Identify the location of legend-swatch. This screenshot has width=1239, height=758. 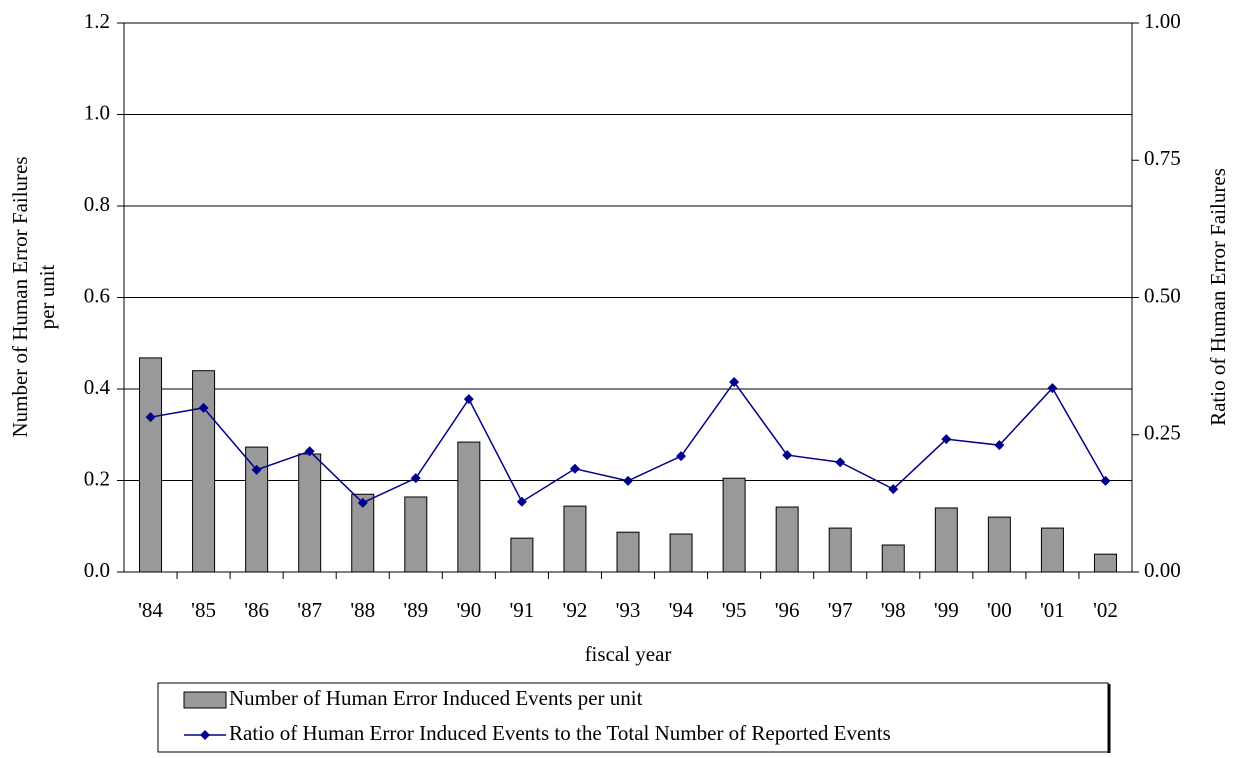
(205, 700).